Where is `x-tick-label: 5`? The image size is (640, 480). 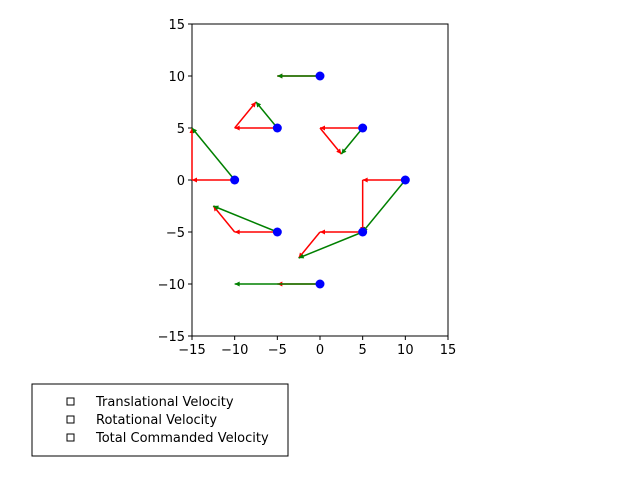 x-tick-label: 5 is located at coordinates (363, 350).